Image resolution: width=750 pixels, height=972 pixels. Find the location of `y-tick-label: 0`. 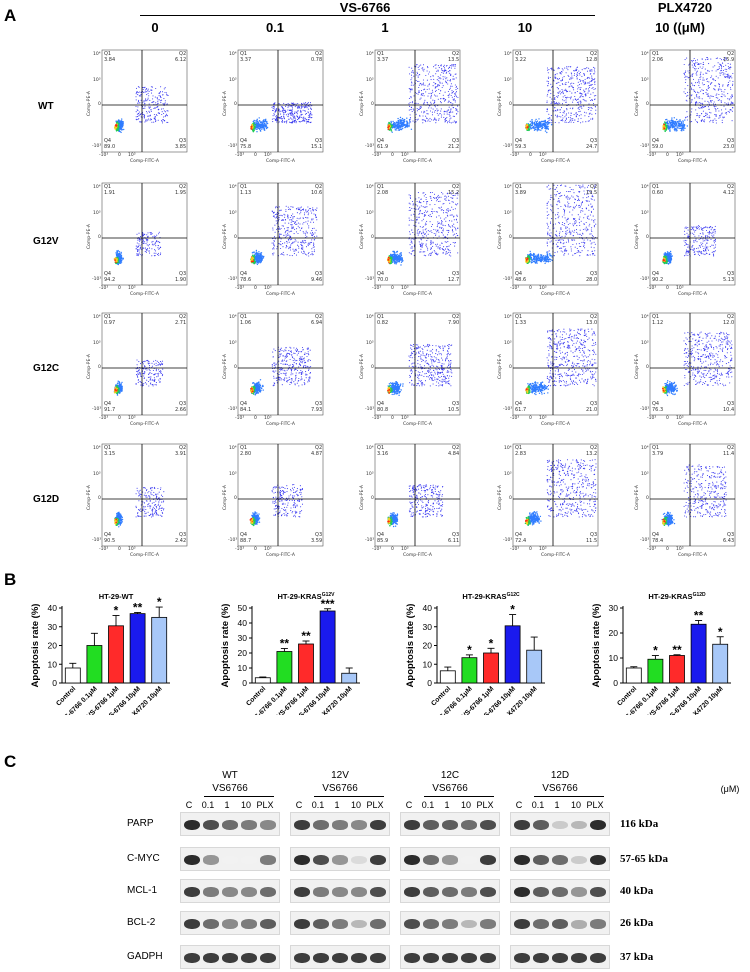

y-tick-label: 0 is located at coordinates (99, 237).